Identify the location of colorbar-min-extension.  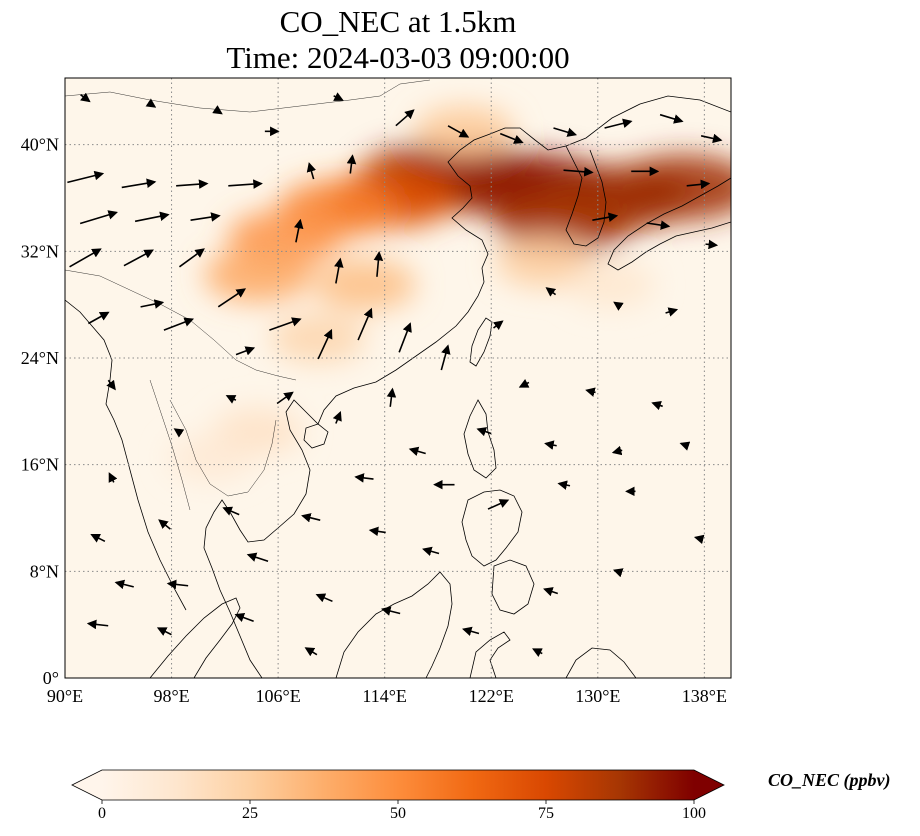
(87, 785).